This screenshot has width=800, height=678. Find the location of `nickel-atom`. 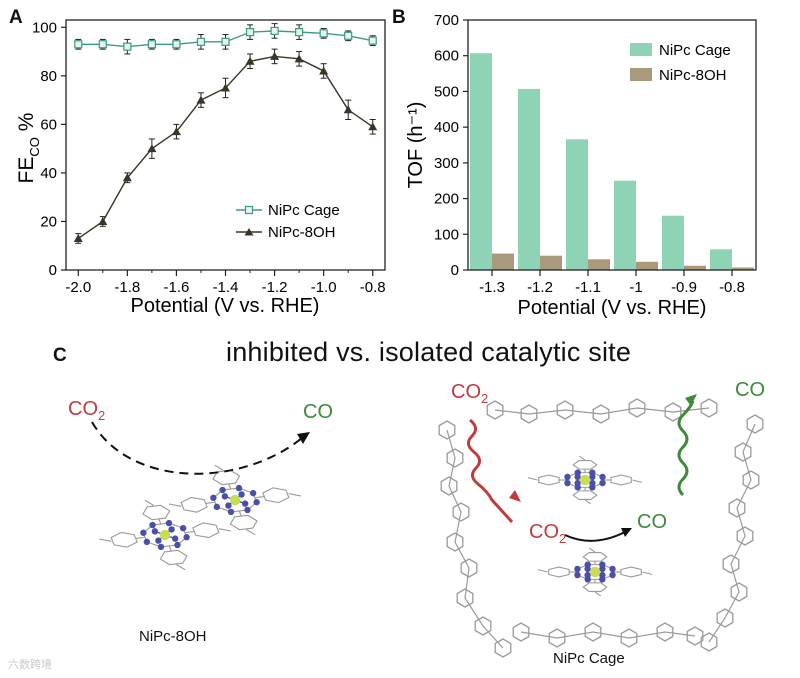

nickel-atom is located at coordinates (165, 535).